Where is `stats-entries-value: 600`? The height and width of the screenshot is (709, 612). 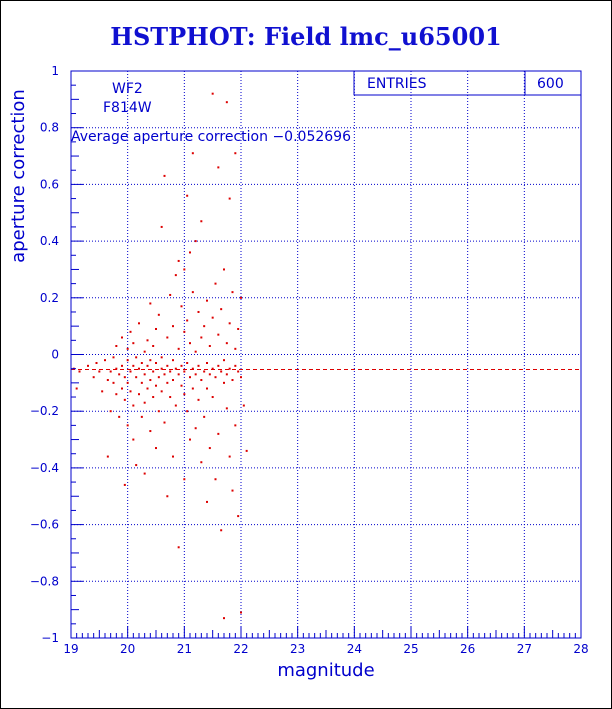 stats-entries-value: 600 is located at coordinates (550, 84).